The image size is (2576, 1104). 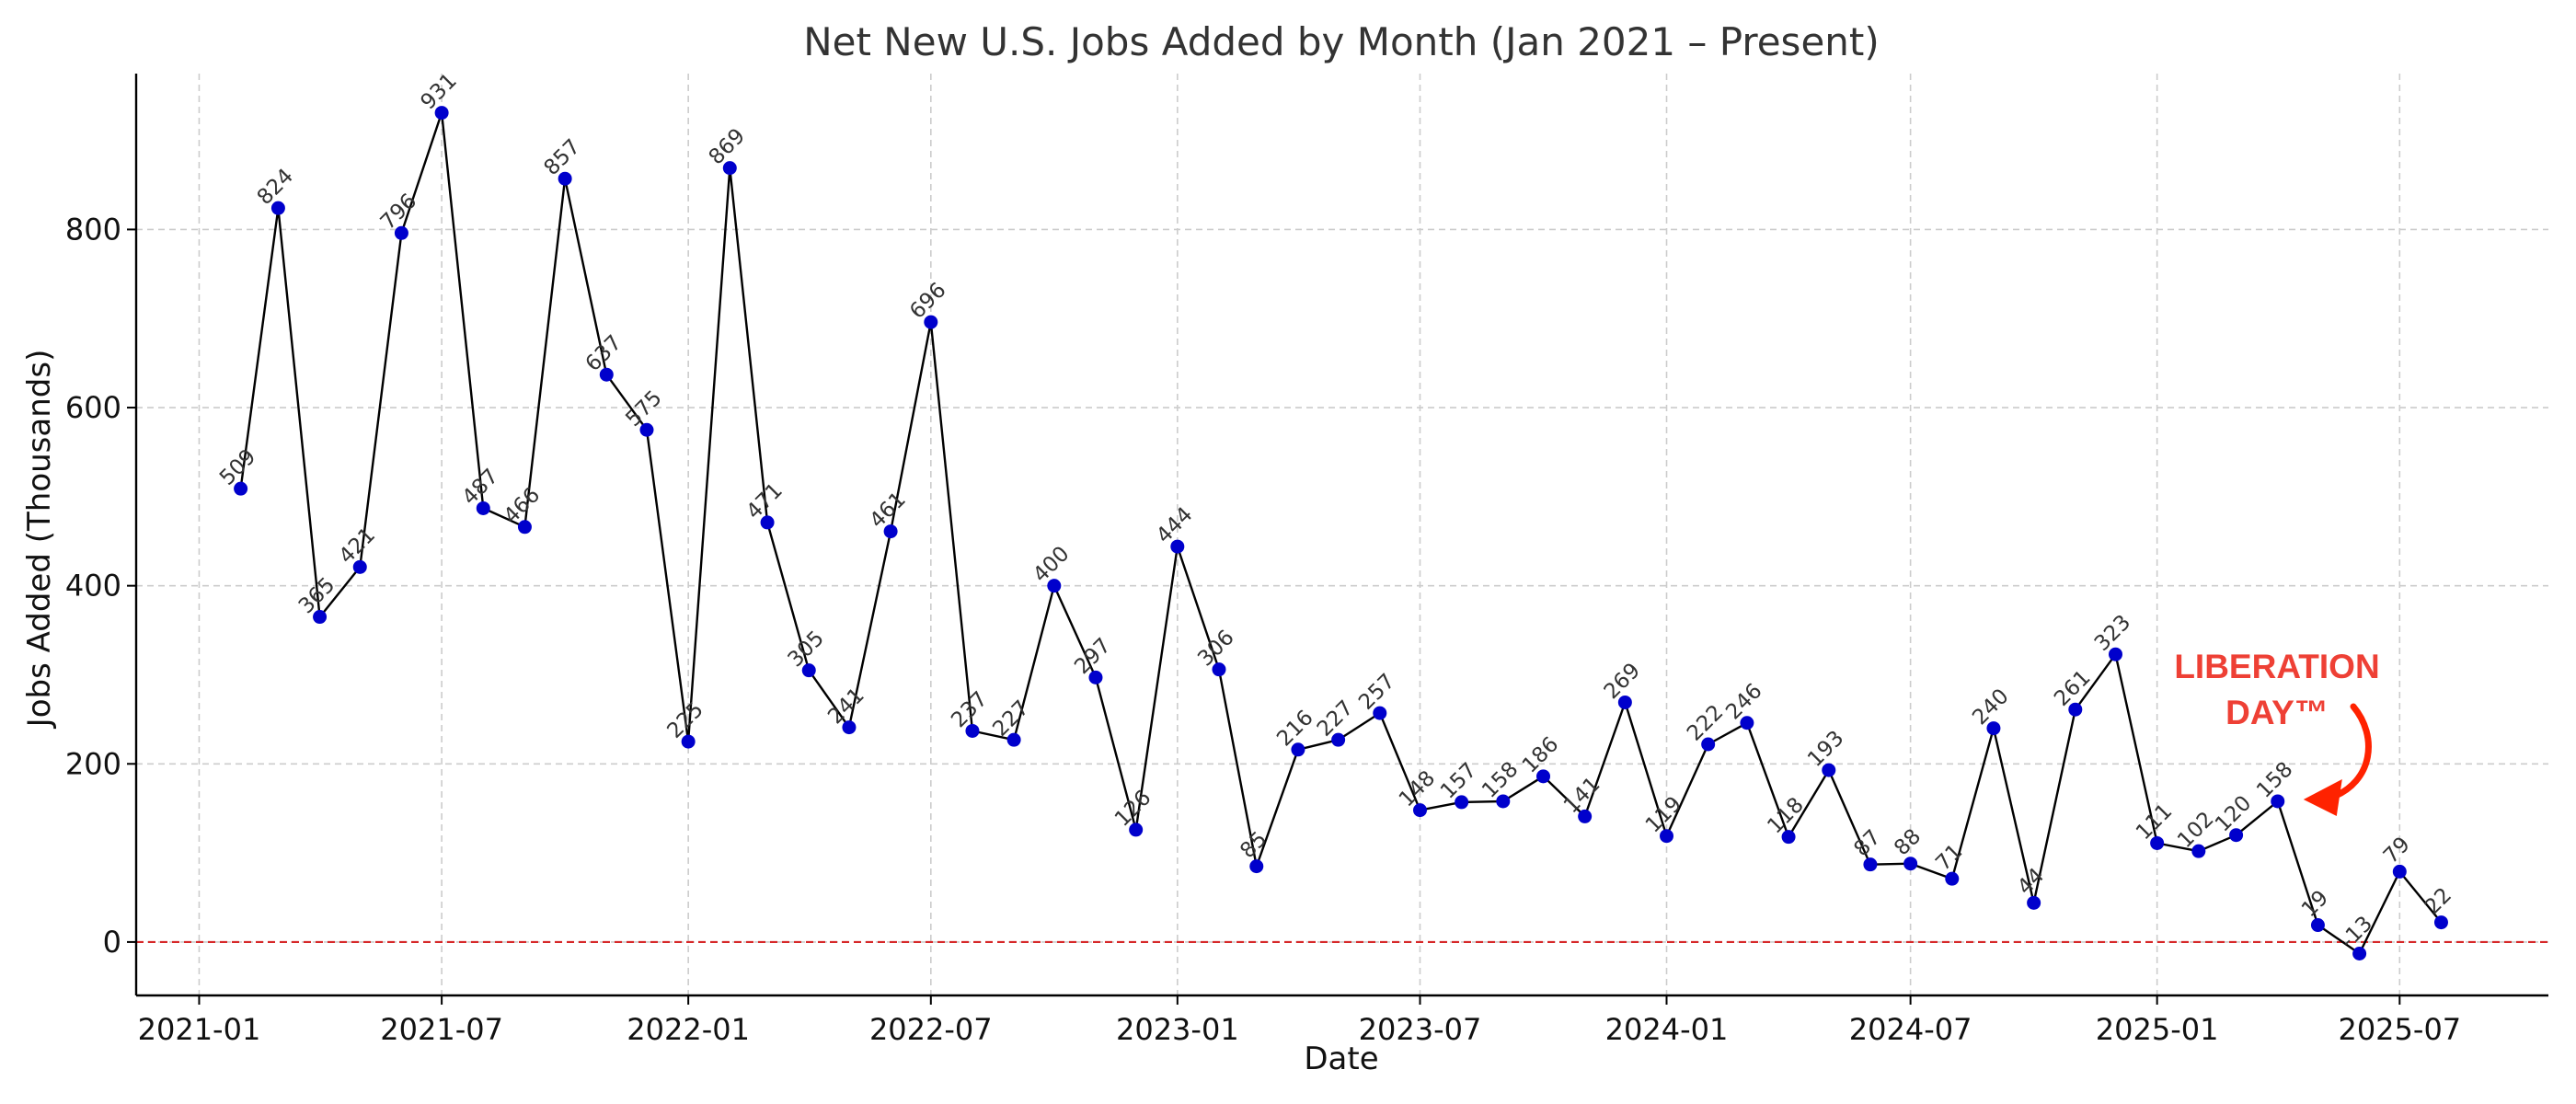 I want to click on annotation-text-line1: LIBERATION, so click(x=2276, y=666).